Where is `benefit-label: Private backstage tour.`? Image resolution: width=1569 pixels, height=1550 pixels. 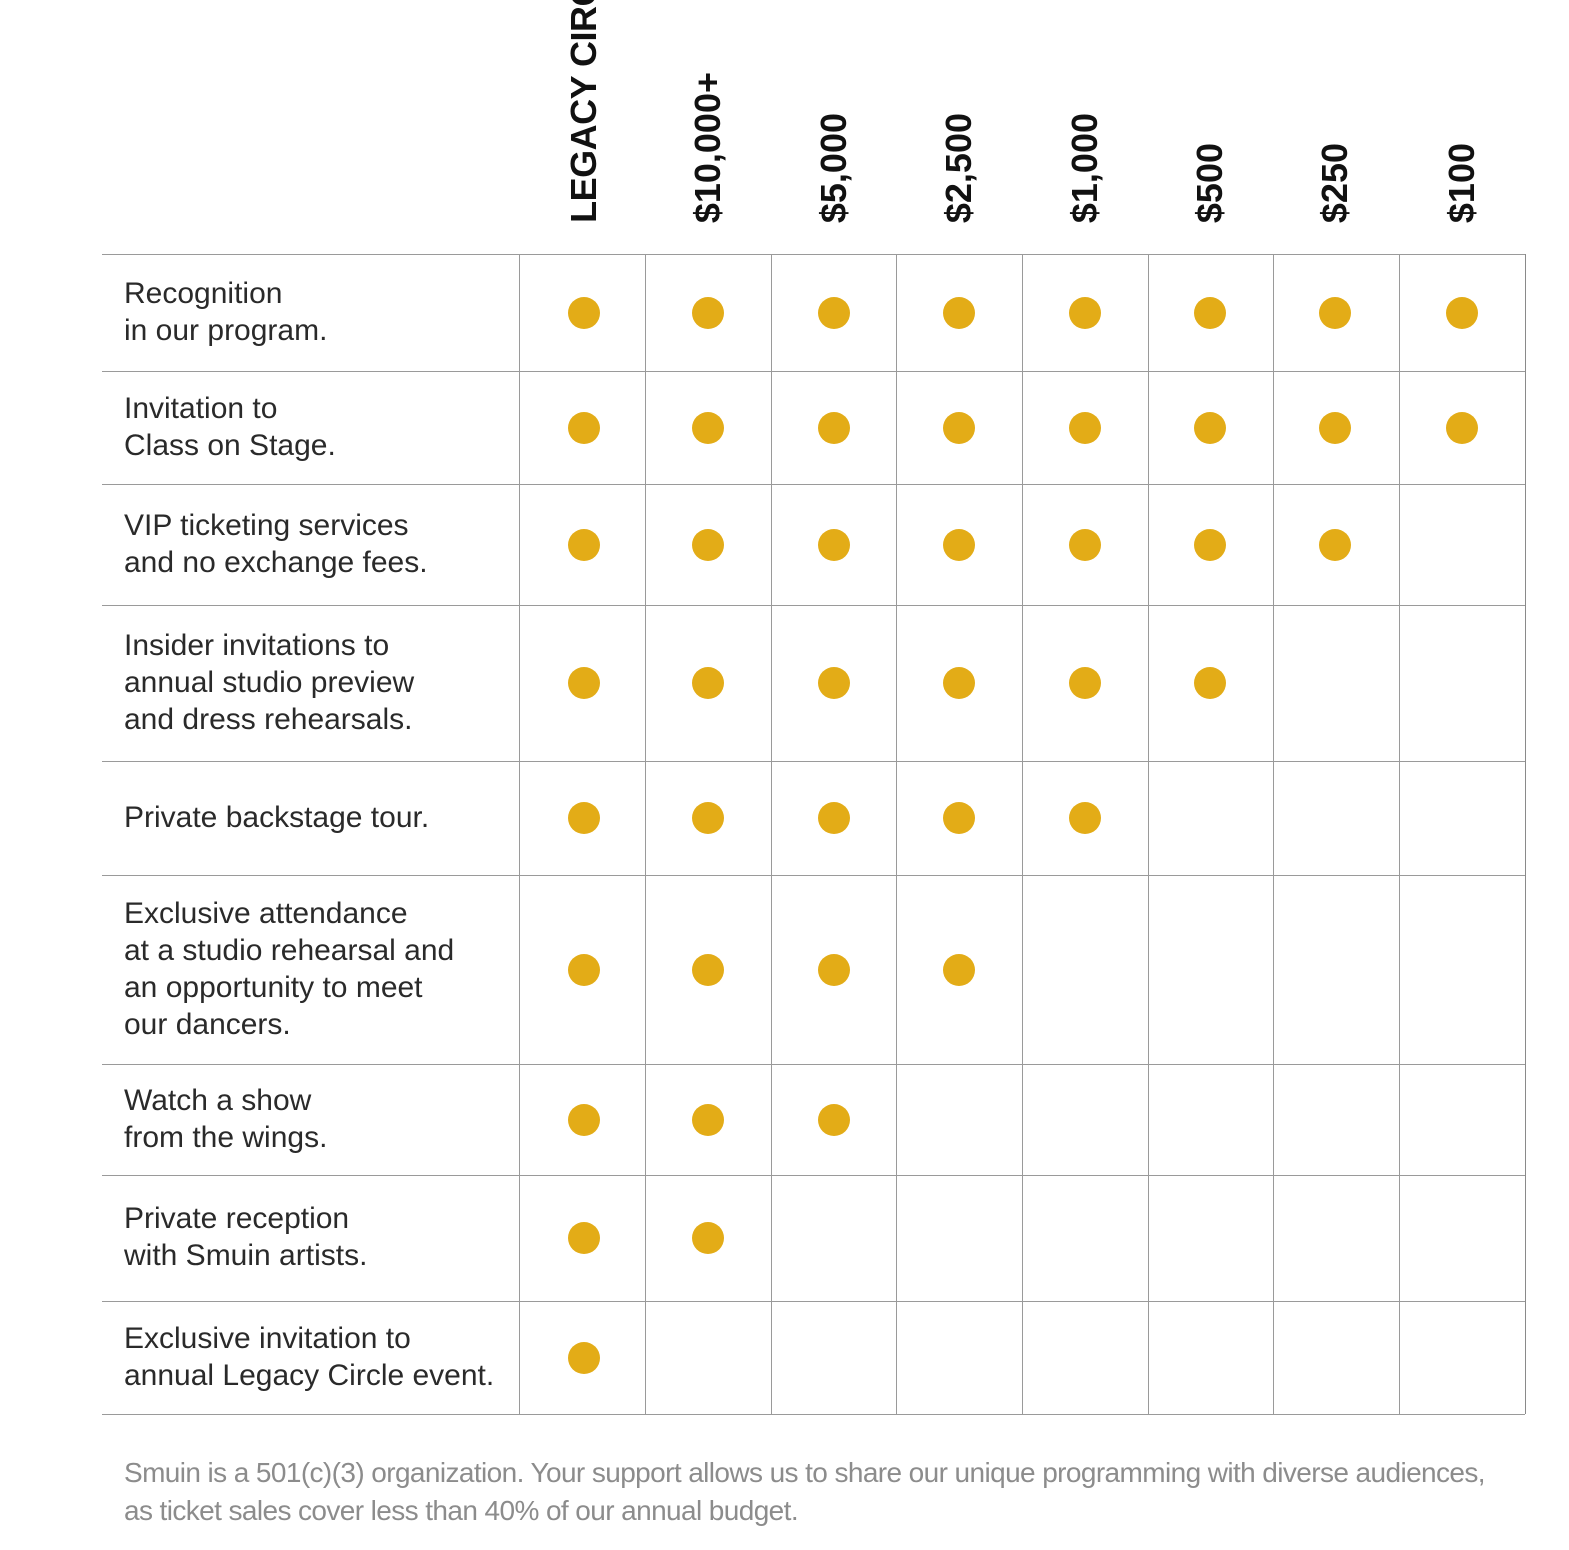 benefit-label: Private backstage tour. is located at coordinates (319, 817).